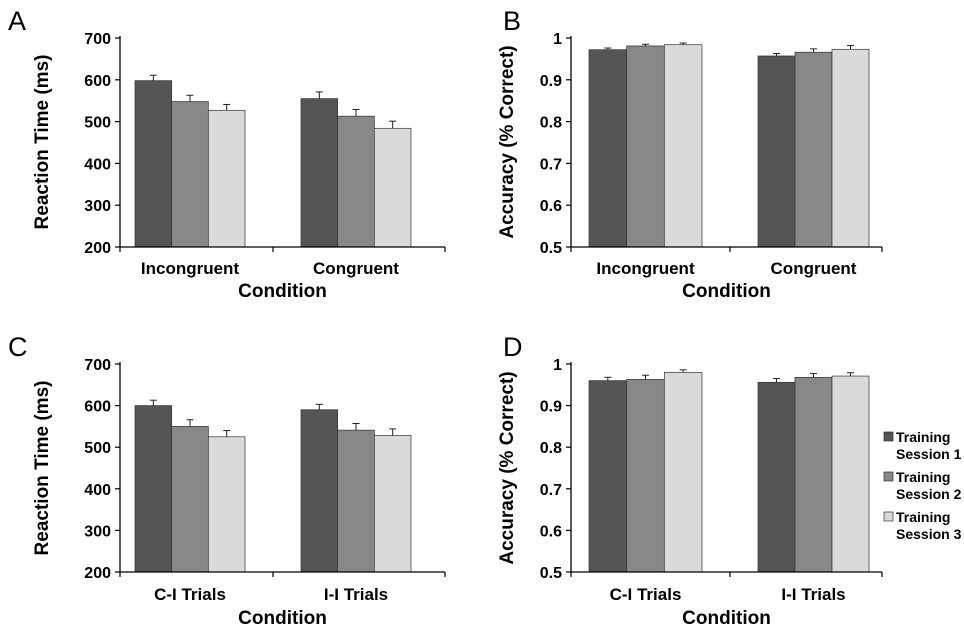 The height and width of the screenshot is (632, 964). I want to click on panel-letter: D, so click(513, 347).